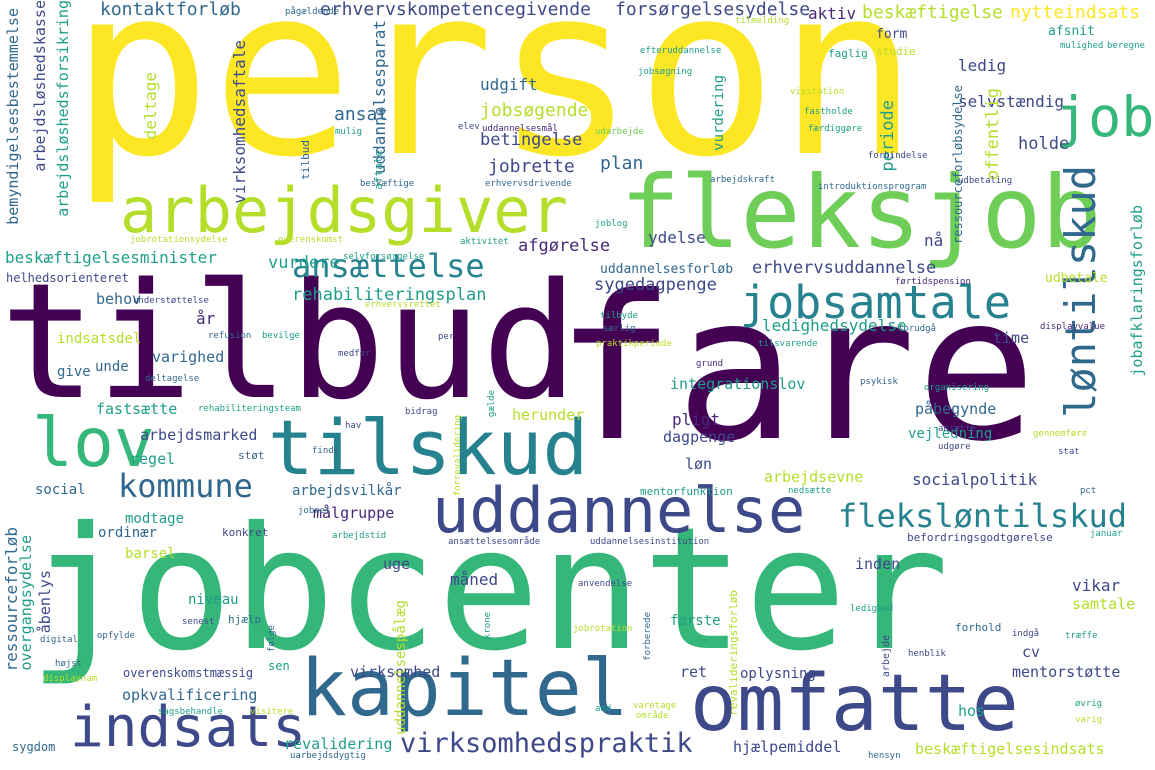 This screenshot has width=1155, height=770. Describe the element at coordinates (950, 434) in the screenshot. I see `word: vejledning` at that location.